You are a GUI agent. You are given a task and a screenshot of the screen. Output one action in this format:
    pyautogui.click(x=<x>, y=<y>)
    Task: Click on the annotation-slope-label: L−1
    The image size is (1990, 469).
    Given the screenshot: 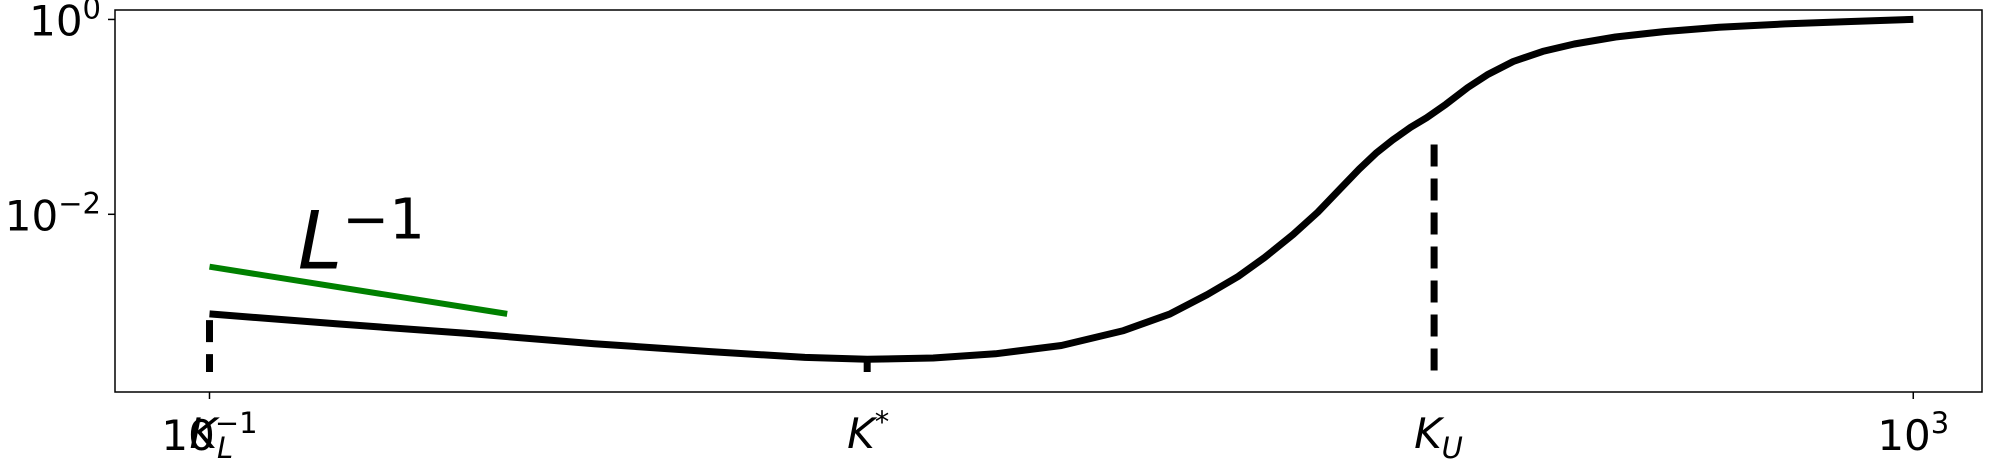 What is the action you would take?
    pyautogui.click(x=361, y=237)
    